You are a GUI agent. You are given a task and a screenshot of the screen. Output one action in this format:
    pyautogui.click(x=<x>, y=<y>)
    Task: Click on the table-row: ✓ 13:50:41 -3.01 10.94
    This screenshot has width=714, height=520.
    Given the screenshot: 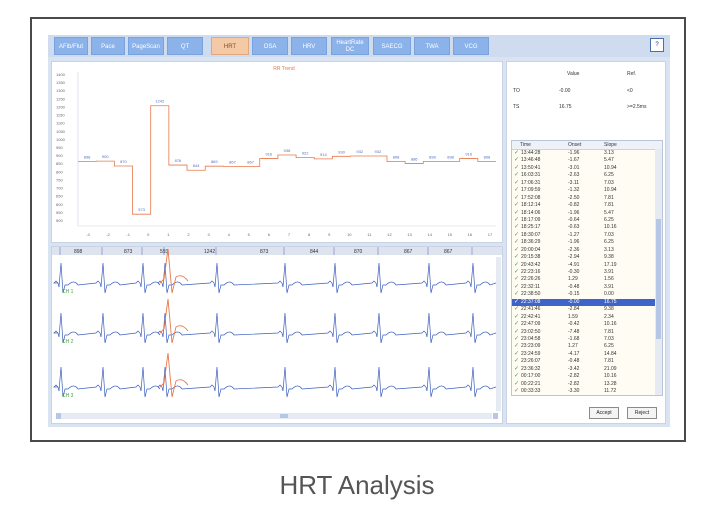 What is the action you would take?
    pyautogui.click(x=587, y=168)
    